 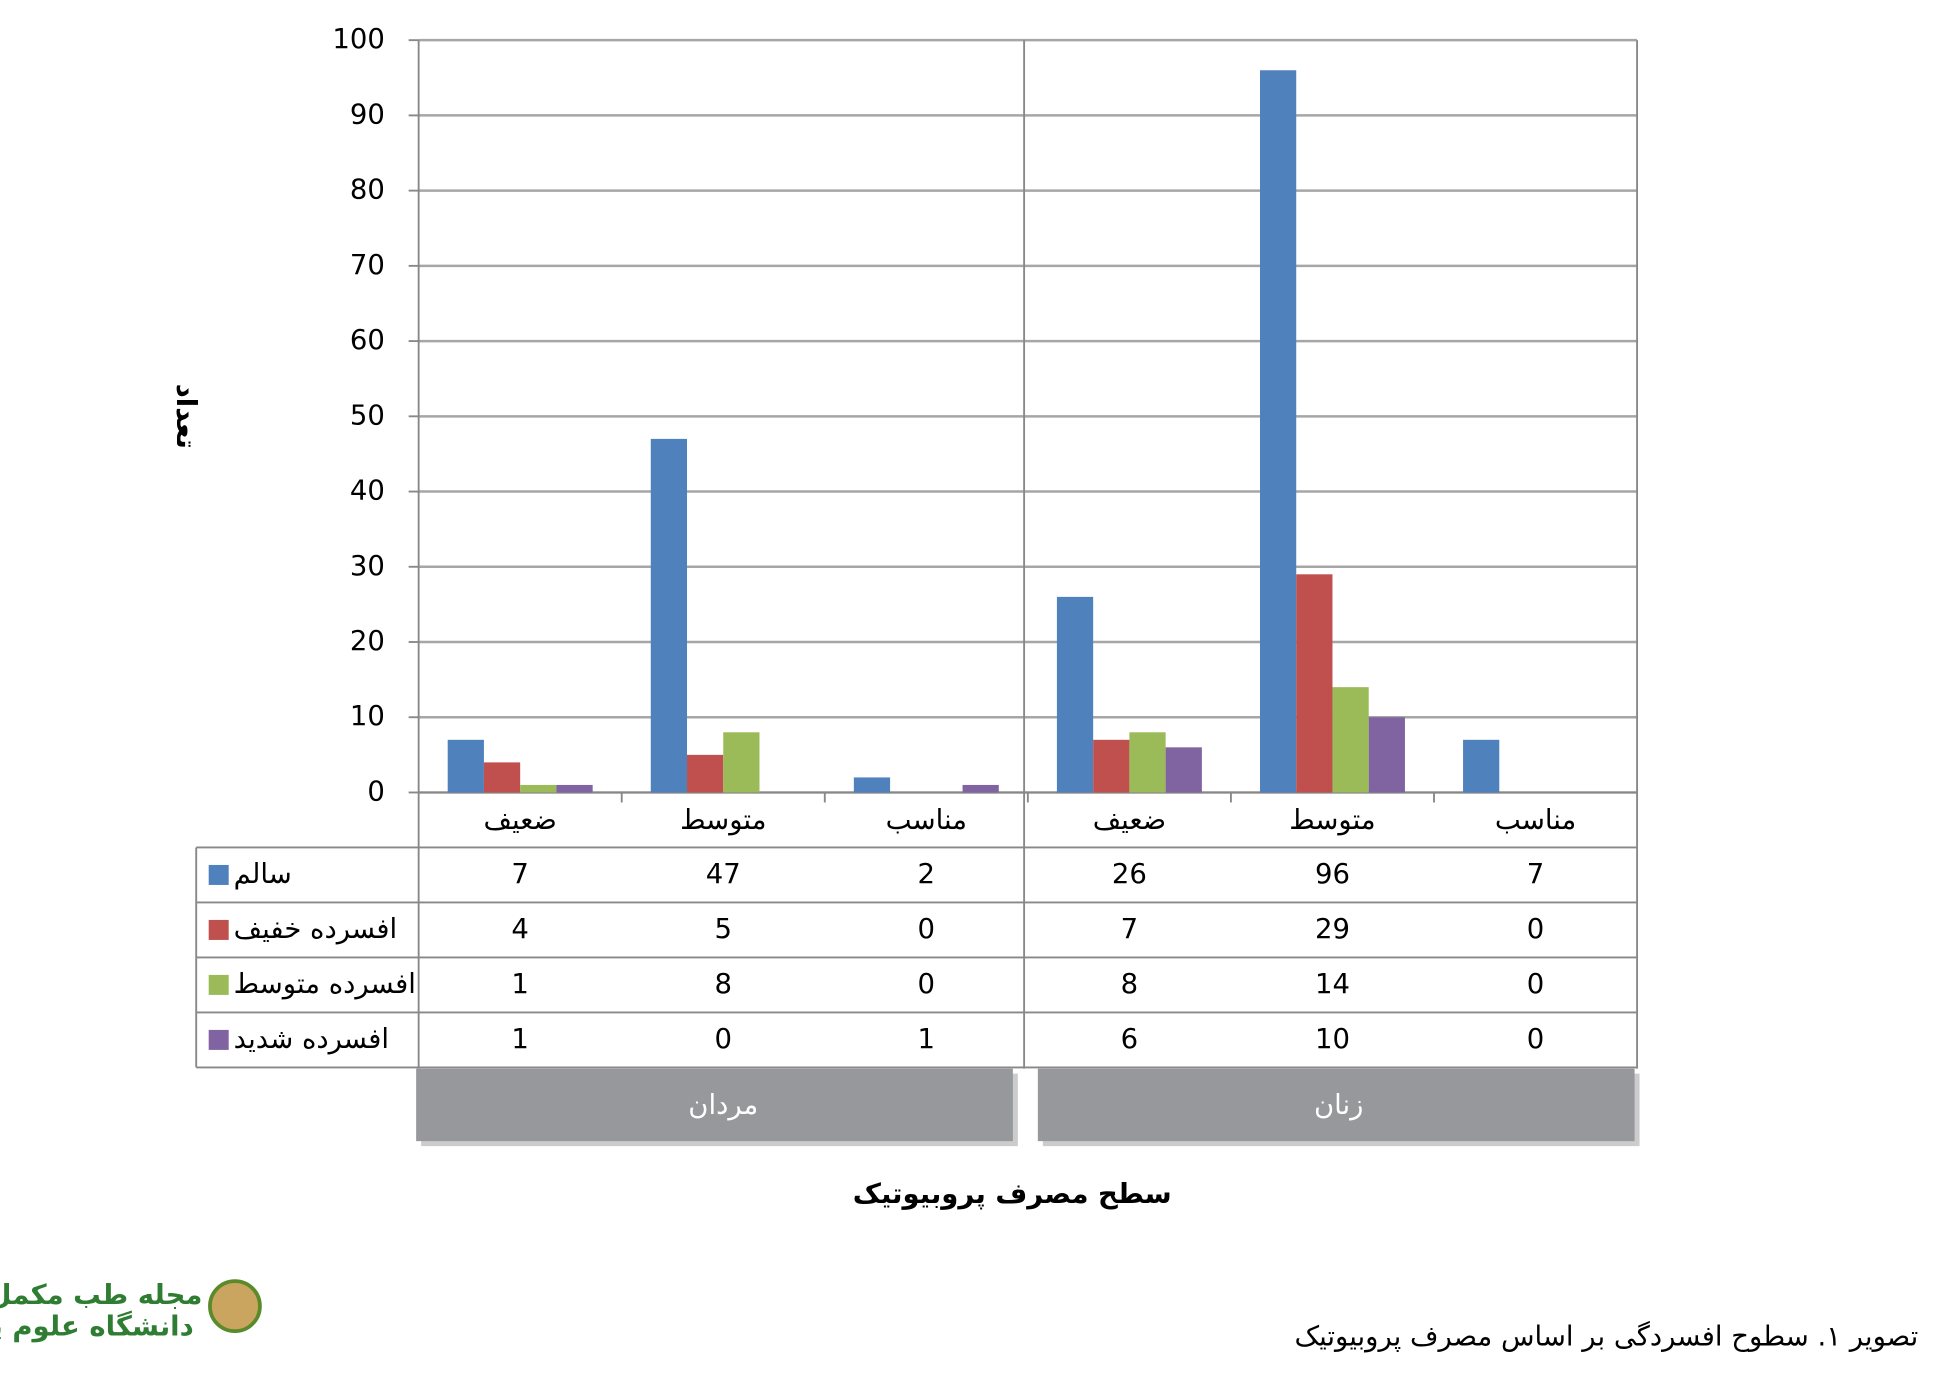 What do you see at coordinates (1332, 929) in the screenshot?
I see `table-value: 29` at bounding box center [1332, 929].